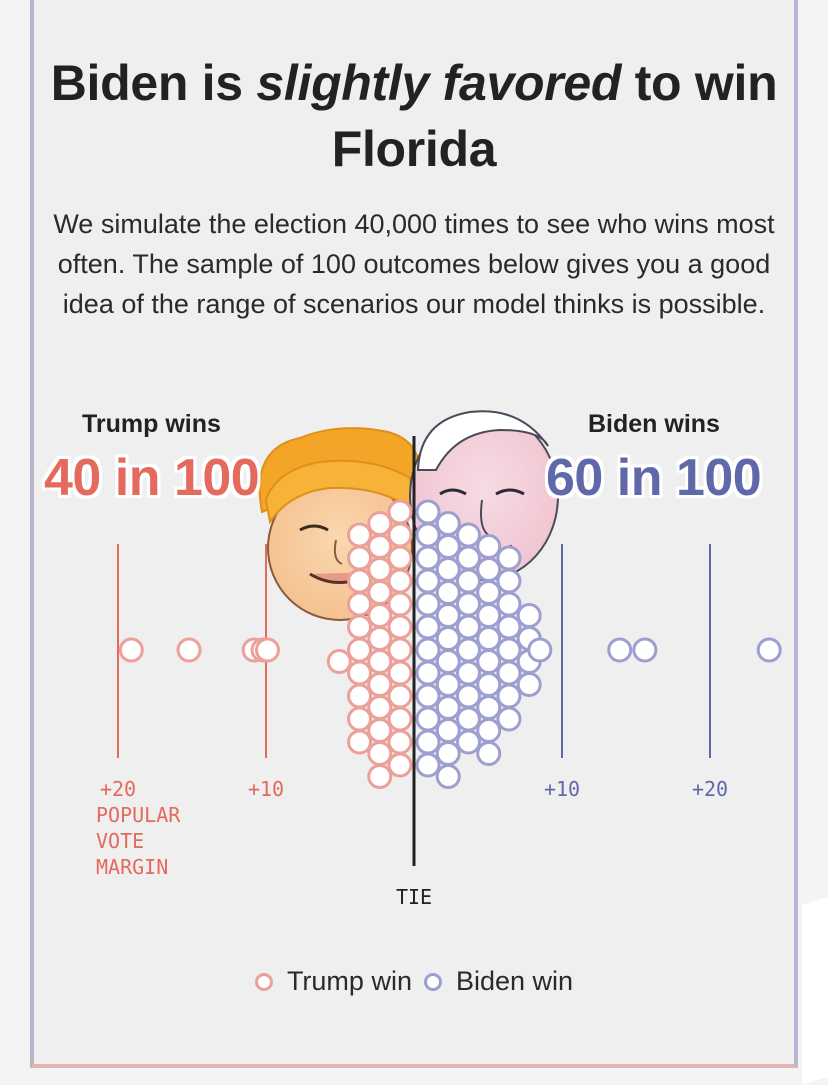  I want to click on headline-part1: Biden is, so click(153, 83).